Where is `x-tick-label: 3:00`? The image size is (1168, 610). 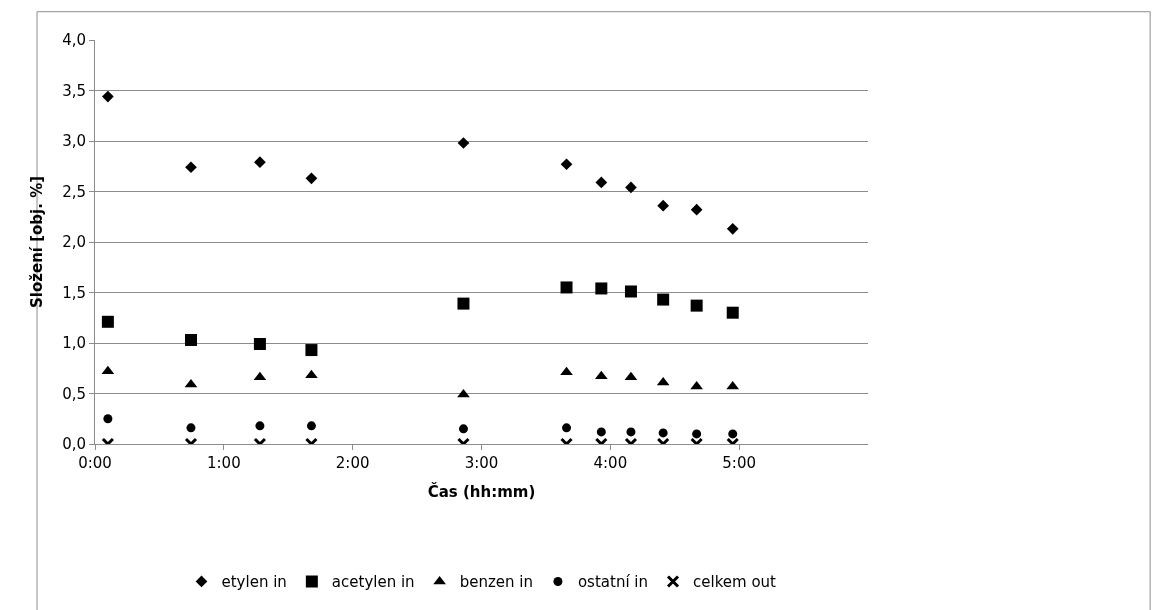
x-tick-label: 3:00 is located at coordinates (481, 463).